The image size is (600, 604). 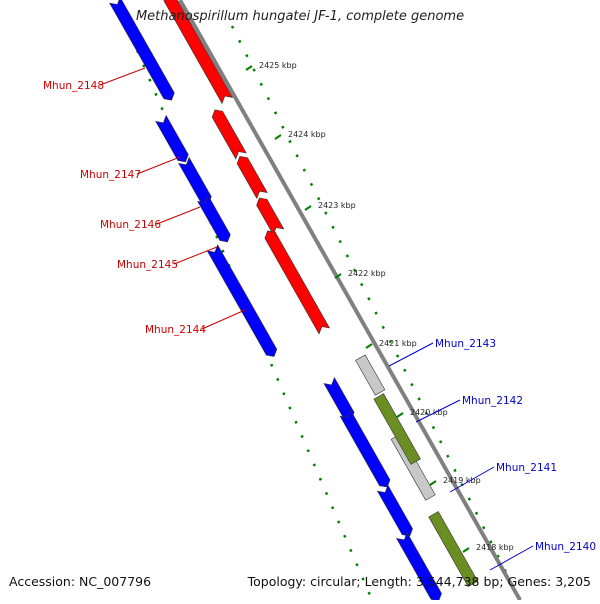 I want to click on gene-label-left: Mhun_2147, so click(x=110, y=175).